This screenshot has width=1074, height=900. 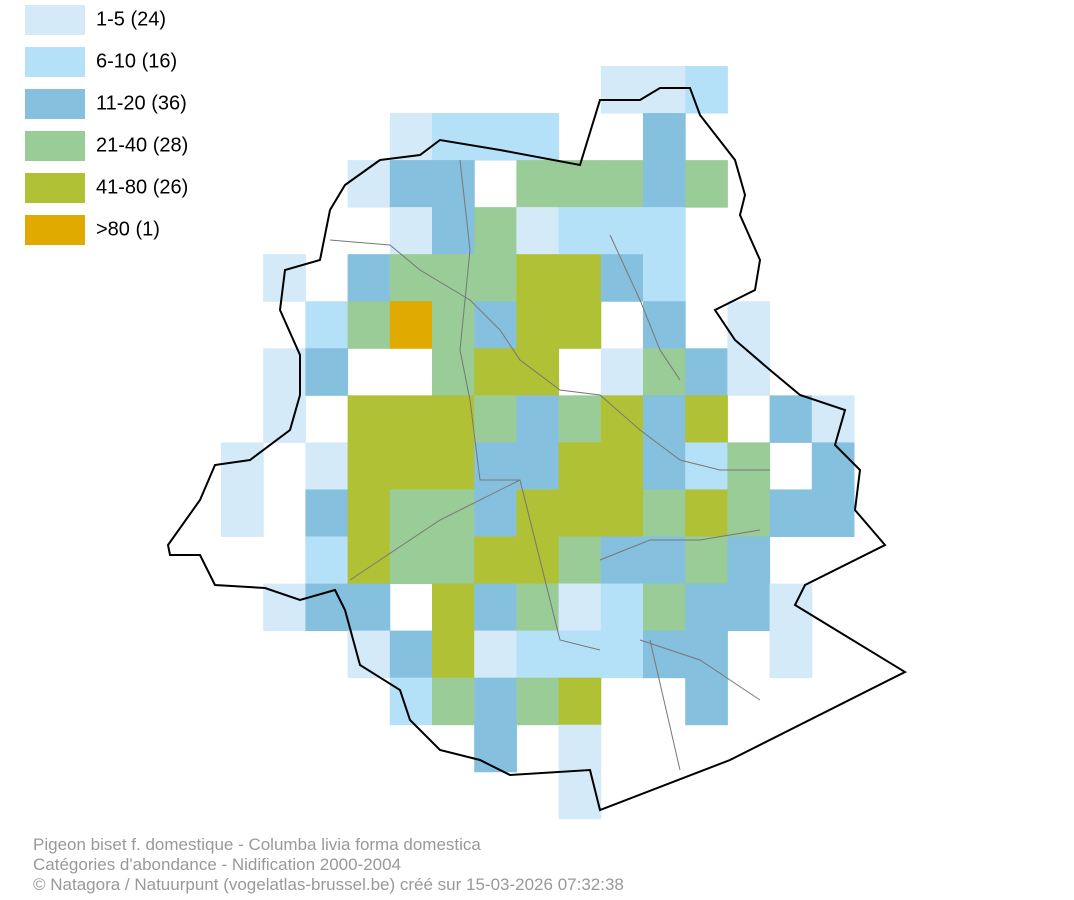 What do you see at coordinates (128, 229) in the screenshot?
I see `legend-label: >80 (1)` at bounding box center [128, 229].